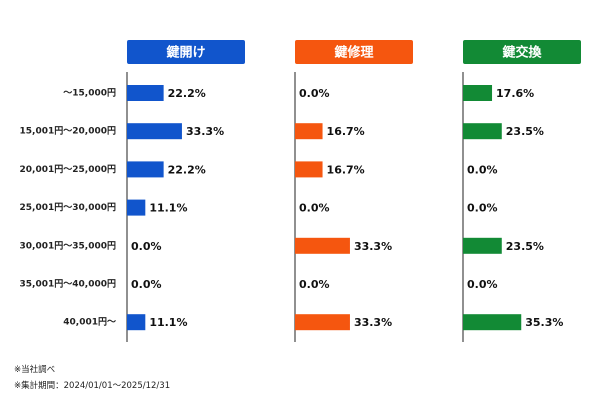 The image size is (600, 400). What do you see at coordinates (92, 378) in the screenshot?
I see `footnotes: ※当社調べ ※集計期間：2024/01/01〜2025/12/31` at bounding box center [92, 378].